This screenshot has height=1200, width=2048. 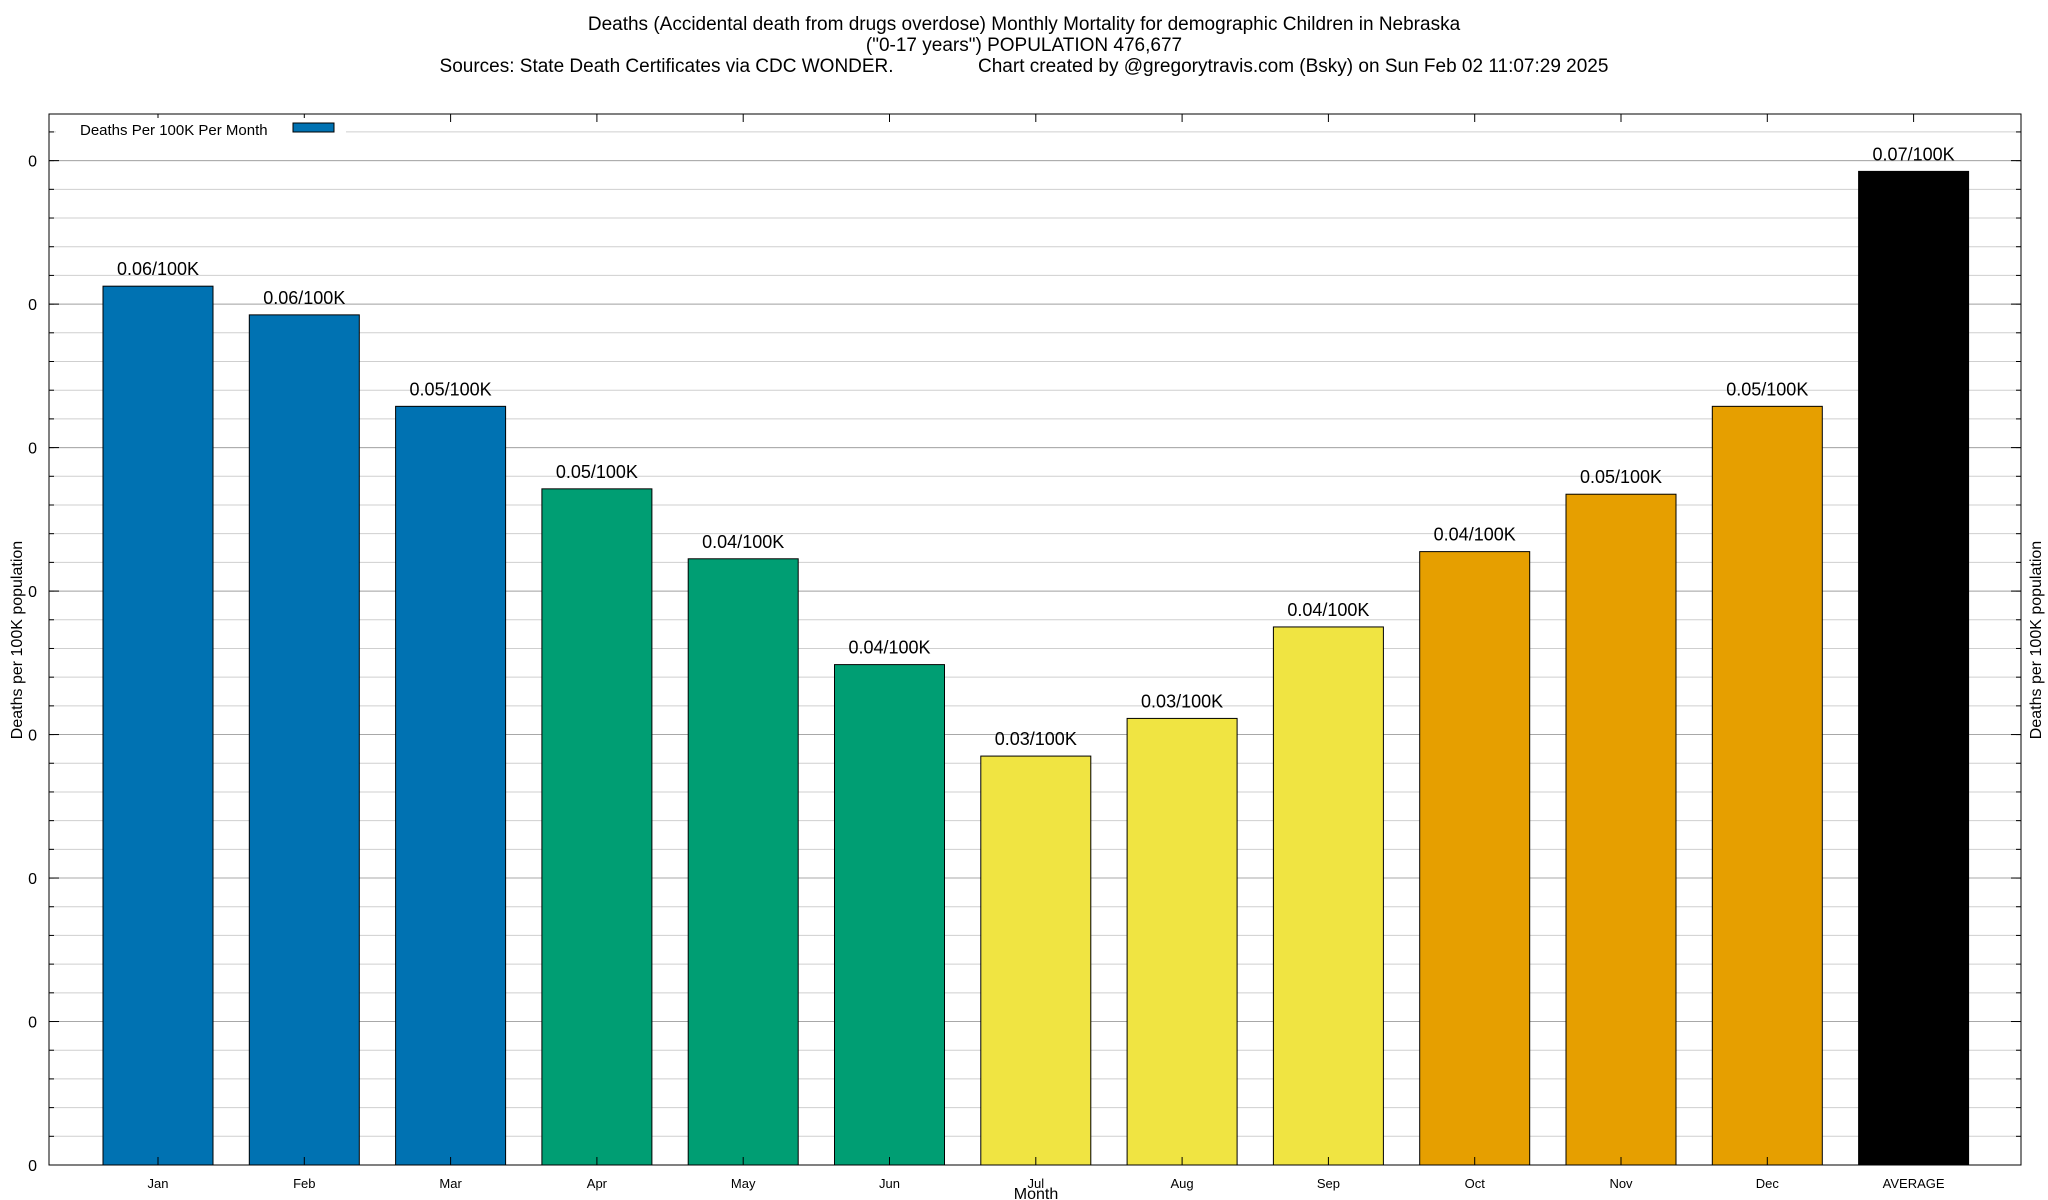 What do you see at coordinates (17, 640) in the screenshot?
I see `y-axis-title-left: Deaths per 100K population` at bounding box center [17, 640].